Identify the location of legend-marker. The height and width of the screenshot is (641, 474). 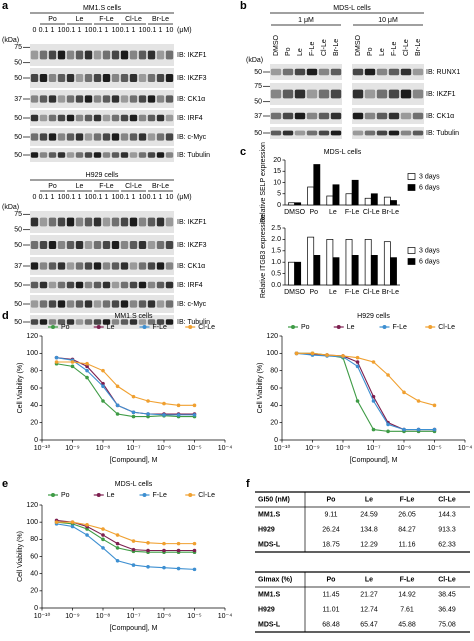
(53, 495).